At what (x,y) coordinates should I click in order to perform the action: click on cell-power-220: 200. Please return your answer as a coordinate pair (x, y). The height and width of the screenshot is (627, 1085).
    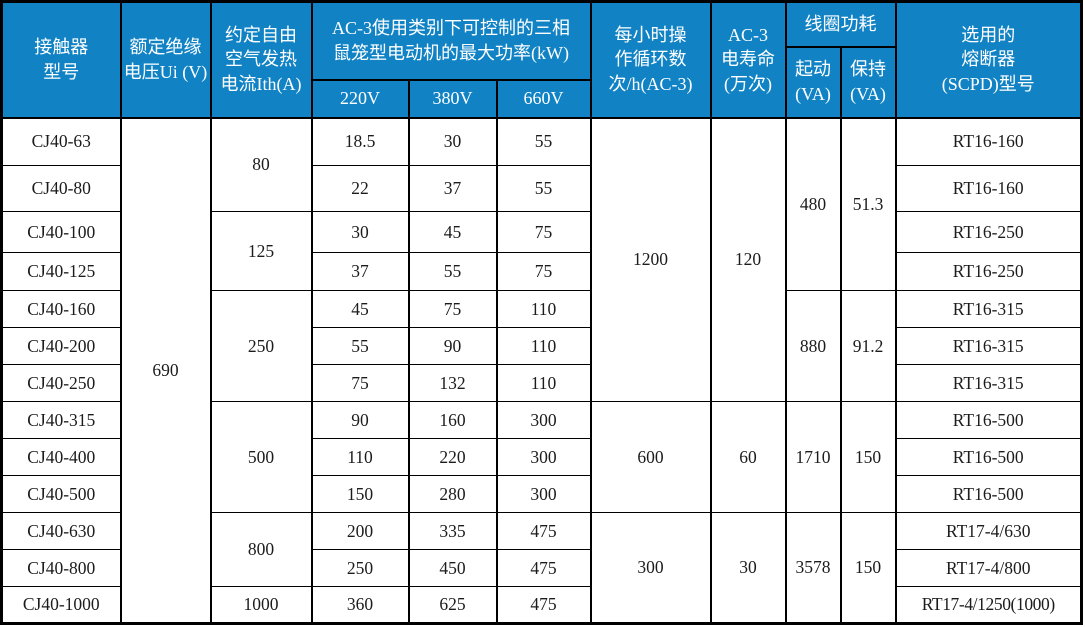
    Looking at the image, I should click on (360, 531).